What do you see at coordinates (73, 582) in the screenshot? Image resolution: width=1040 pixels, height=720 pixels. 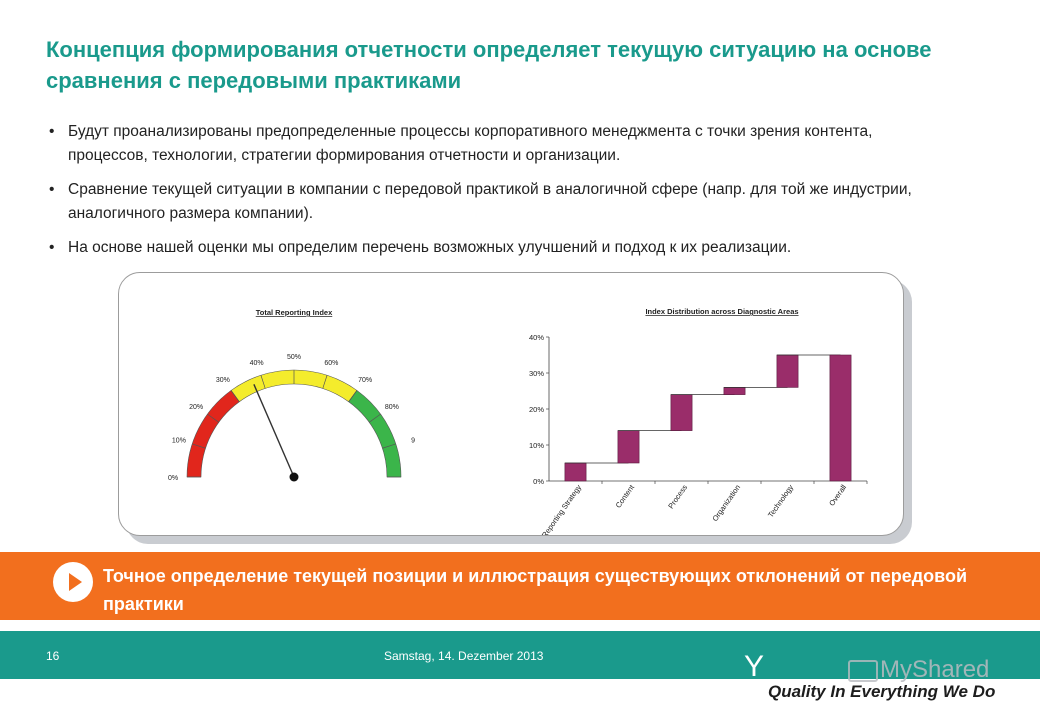 I see `play-icon` at bounding box center [73, 582].